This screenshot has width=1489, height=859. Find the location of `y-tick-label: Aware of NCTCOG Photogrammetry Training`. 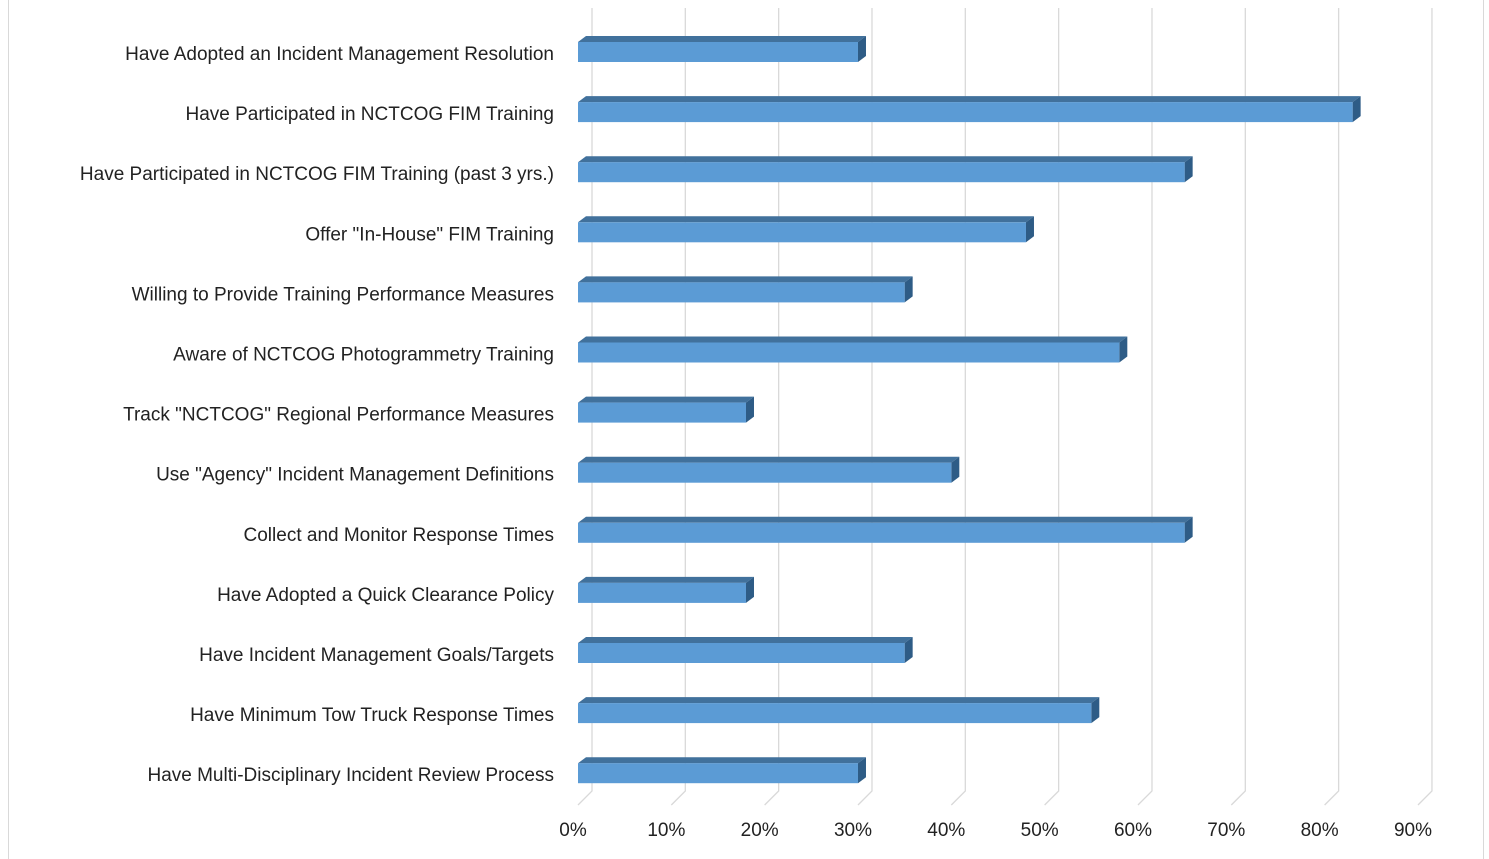

y-tick-label: Aware of NCTCOG Photogrammetry Training is located at coordinates (363, 355).